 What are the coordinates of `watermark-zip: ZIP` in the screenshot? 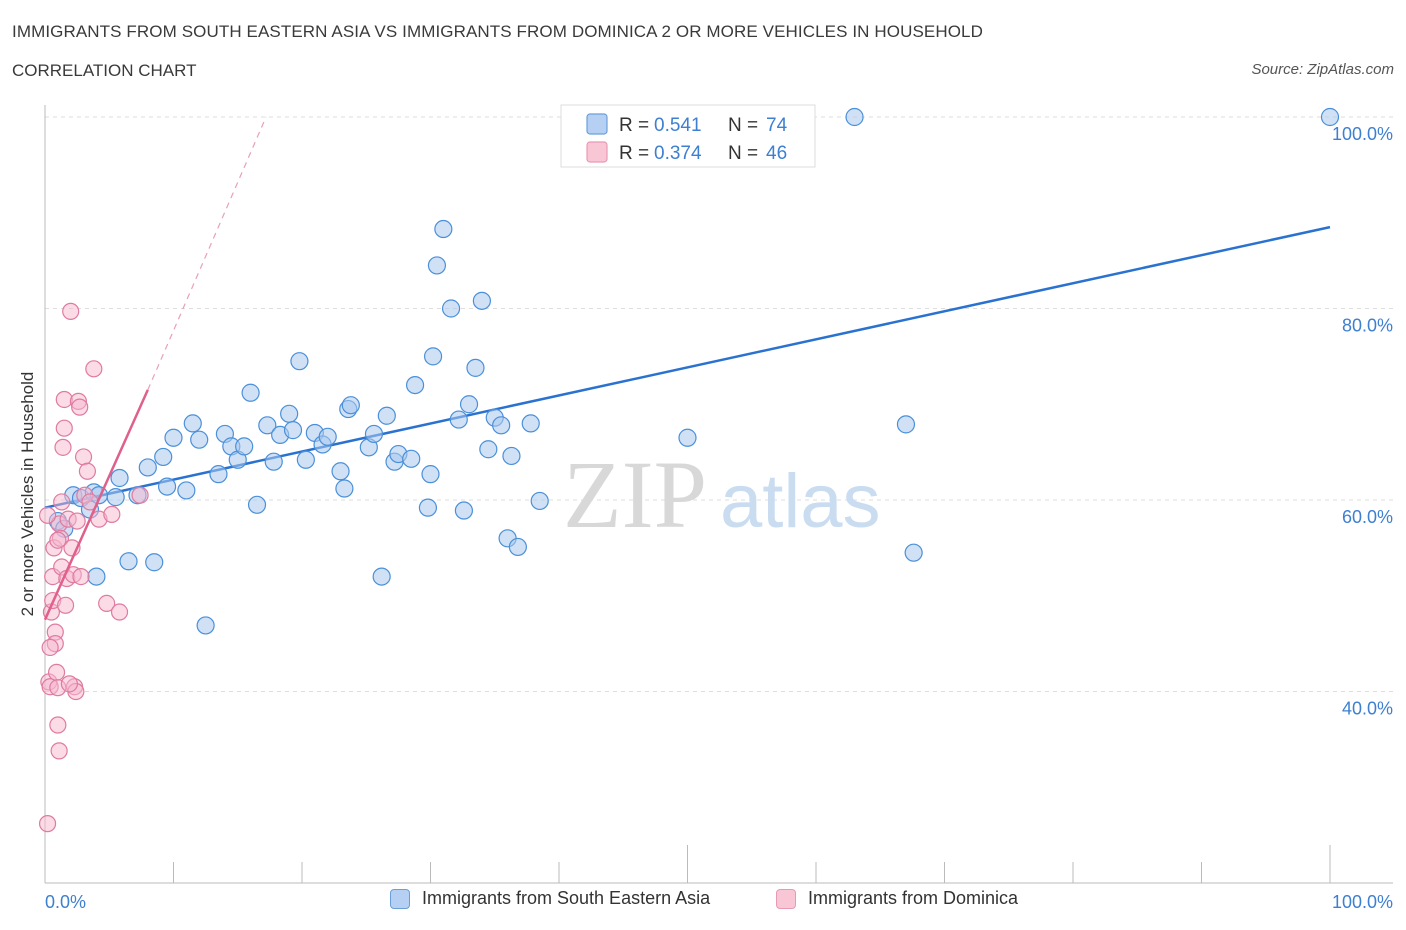 It's located at (635, 494).